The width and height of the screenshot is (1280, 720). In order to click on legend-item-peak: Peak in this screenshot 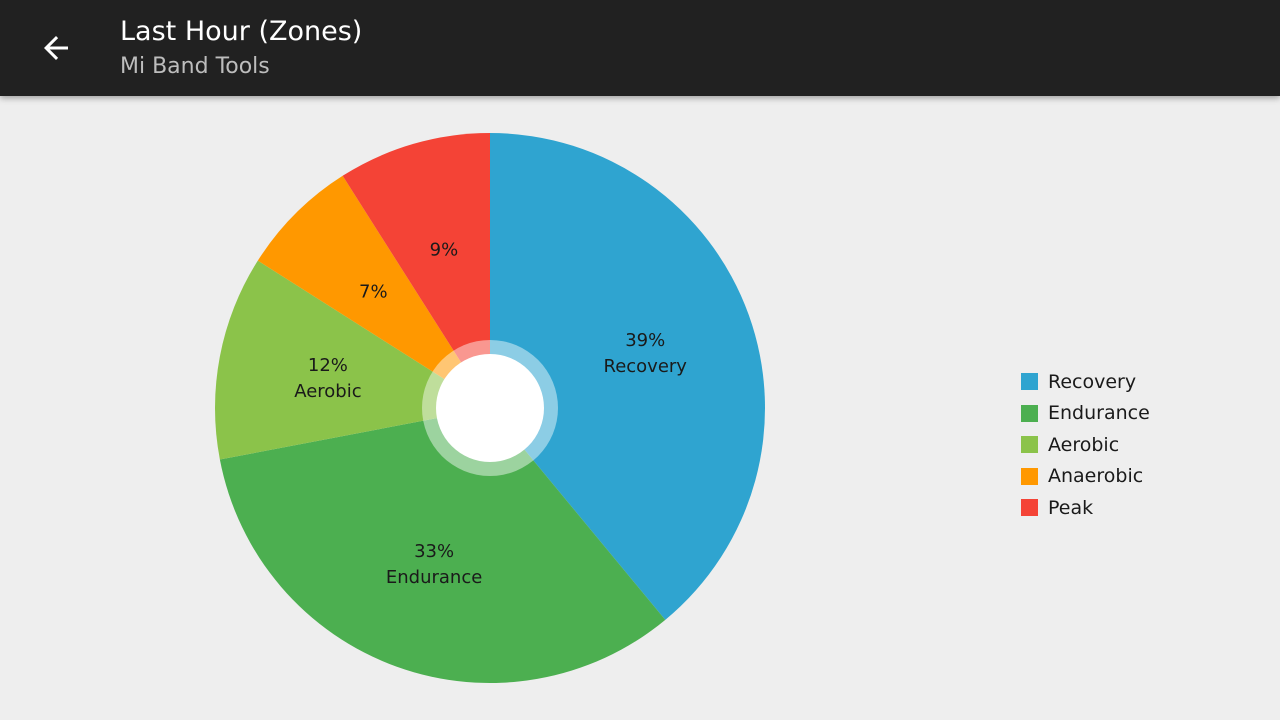, I will do `click(1085, 508)`.